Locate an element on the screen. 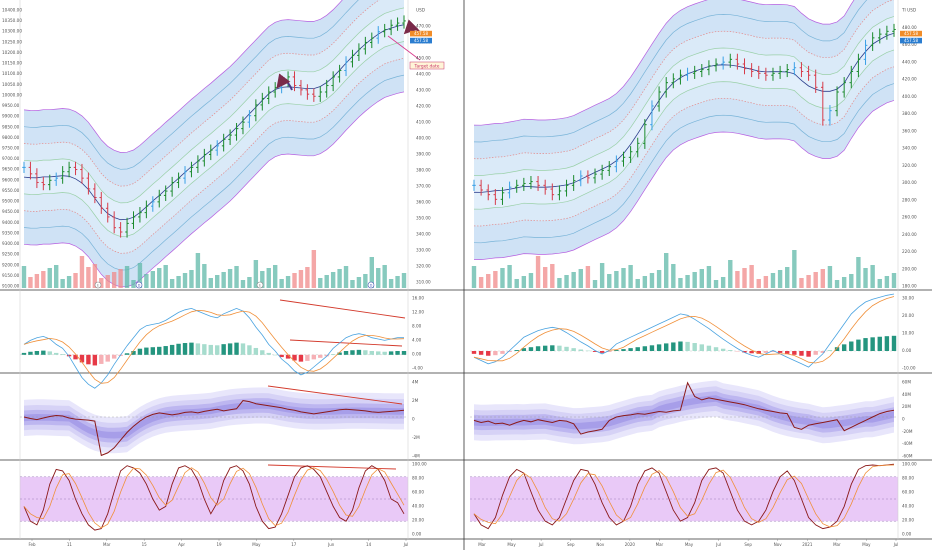 The height and width of the screenshot is (554, 932). left-price-right-y-tick-label: 430.00 is located at coordinates (423, 90).